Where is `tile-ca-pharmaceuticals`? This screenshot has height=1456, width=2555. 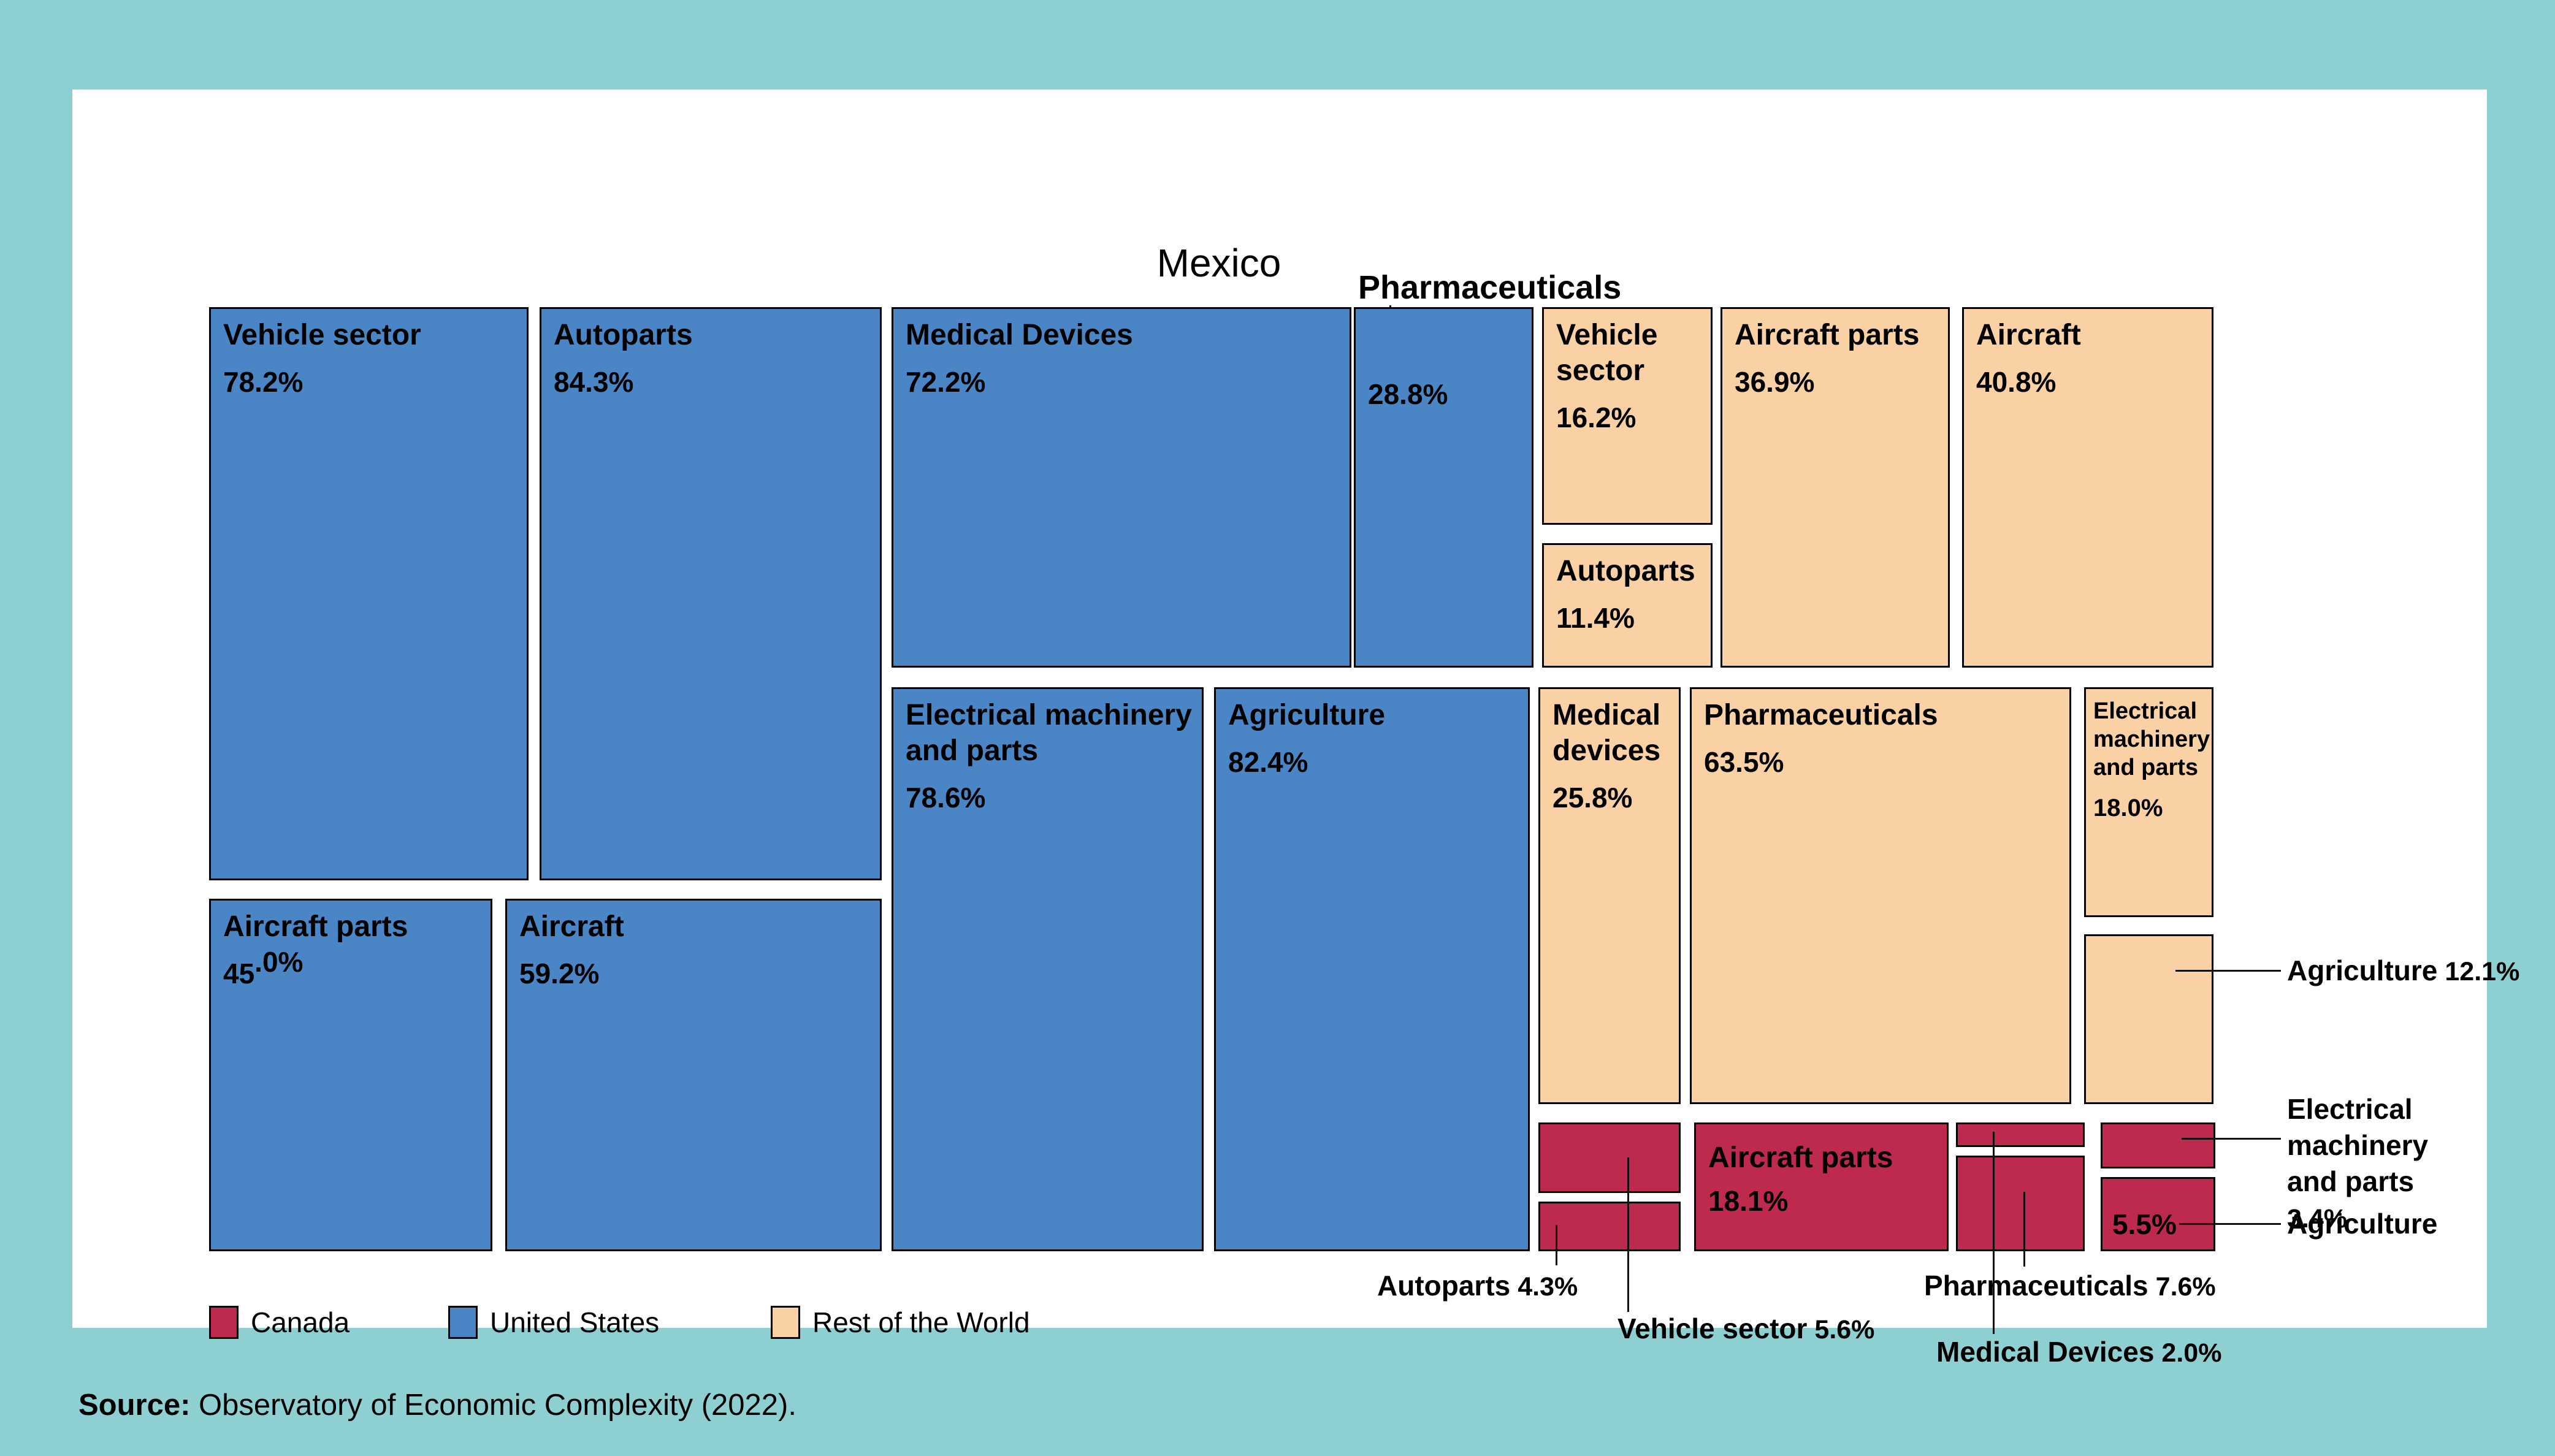
tile-ca-pharmaceuticals is located at coordinates (2020, 1203).